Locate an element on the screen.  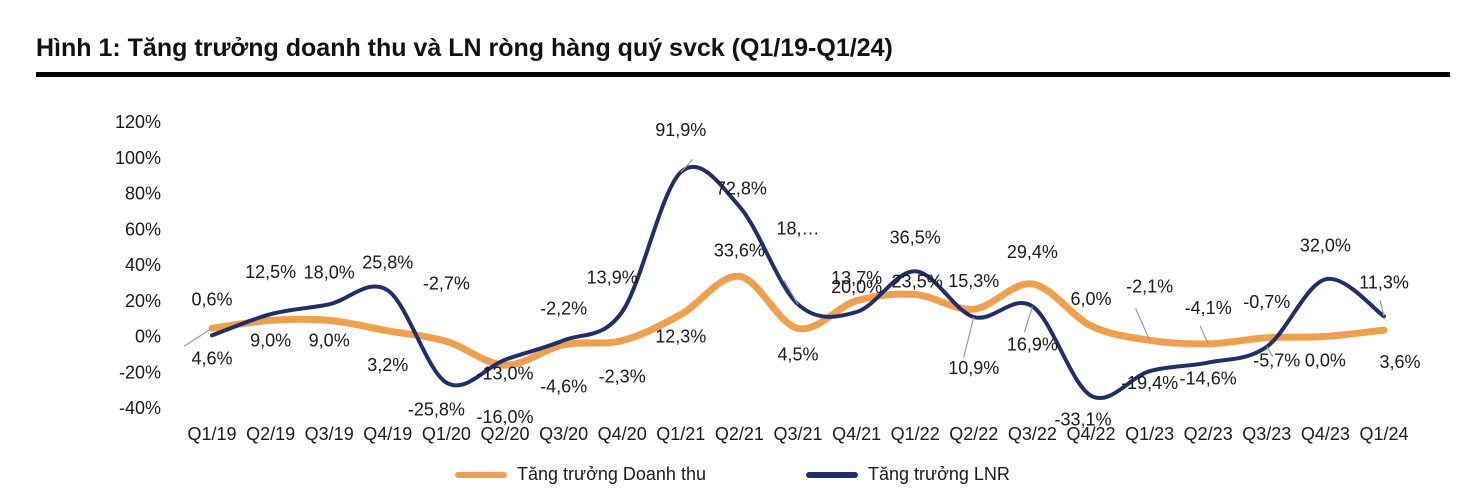
x-tick-label: Q1/21 is located at coordinates (680, 434).